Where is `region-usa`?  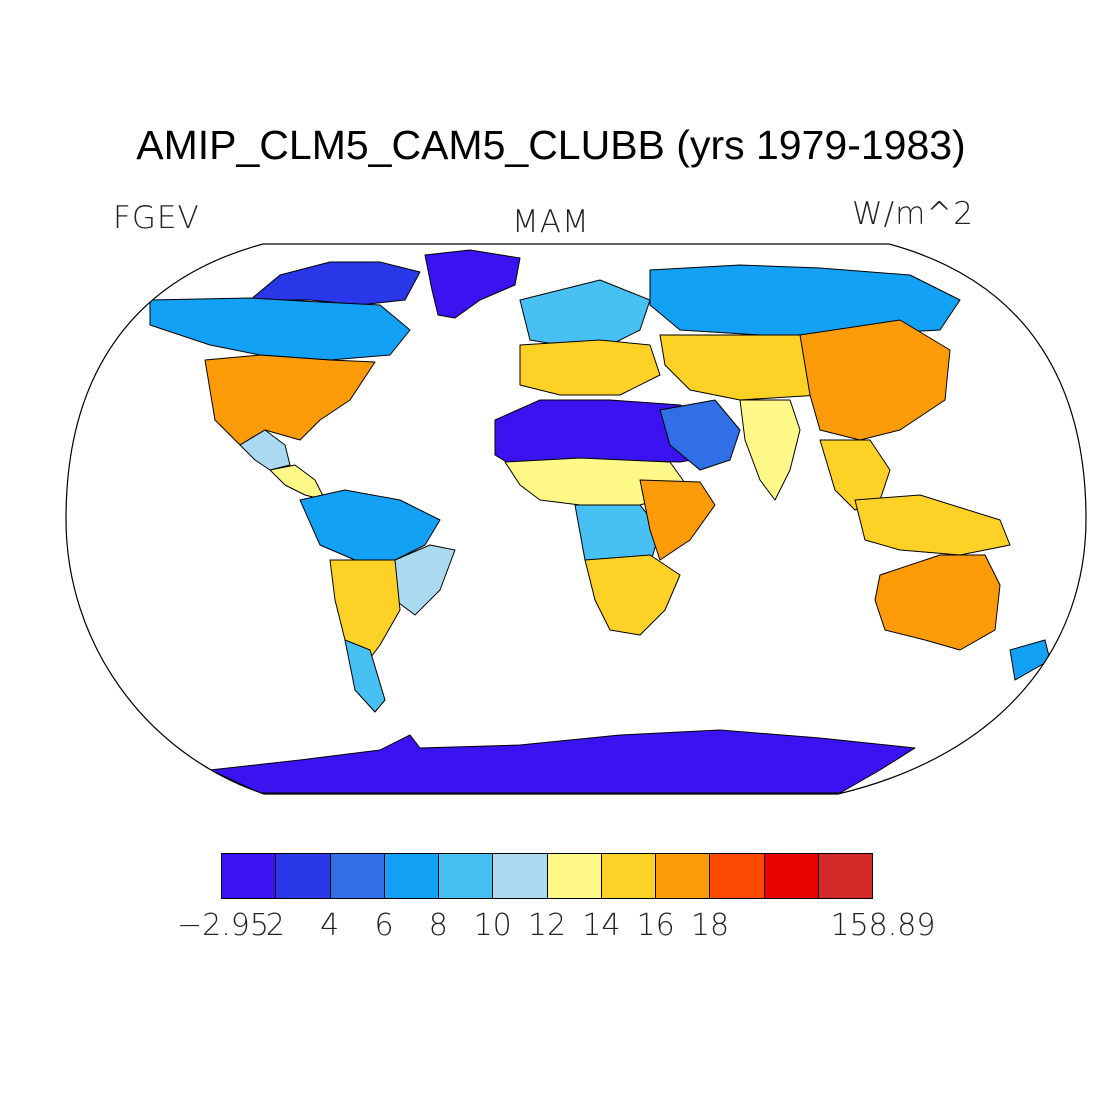
region-usa is located at coordinates (290, 400).